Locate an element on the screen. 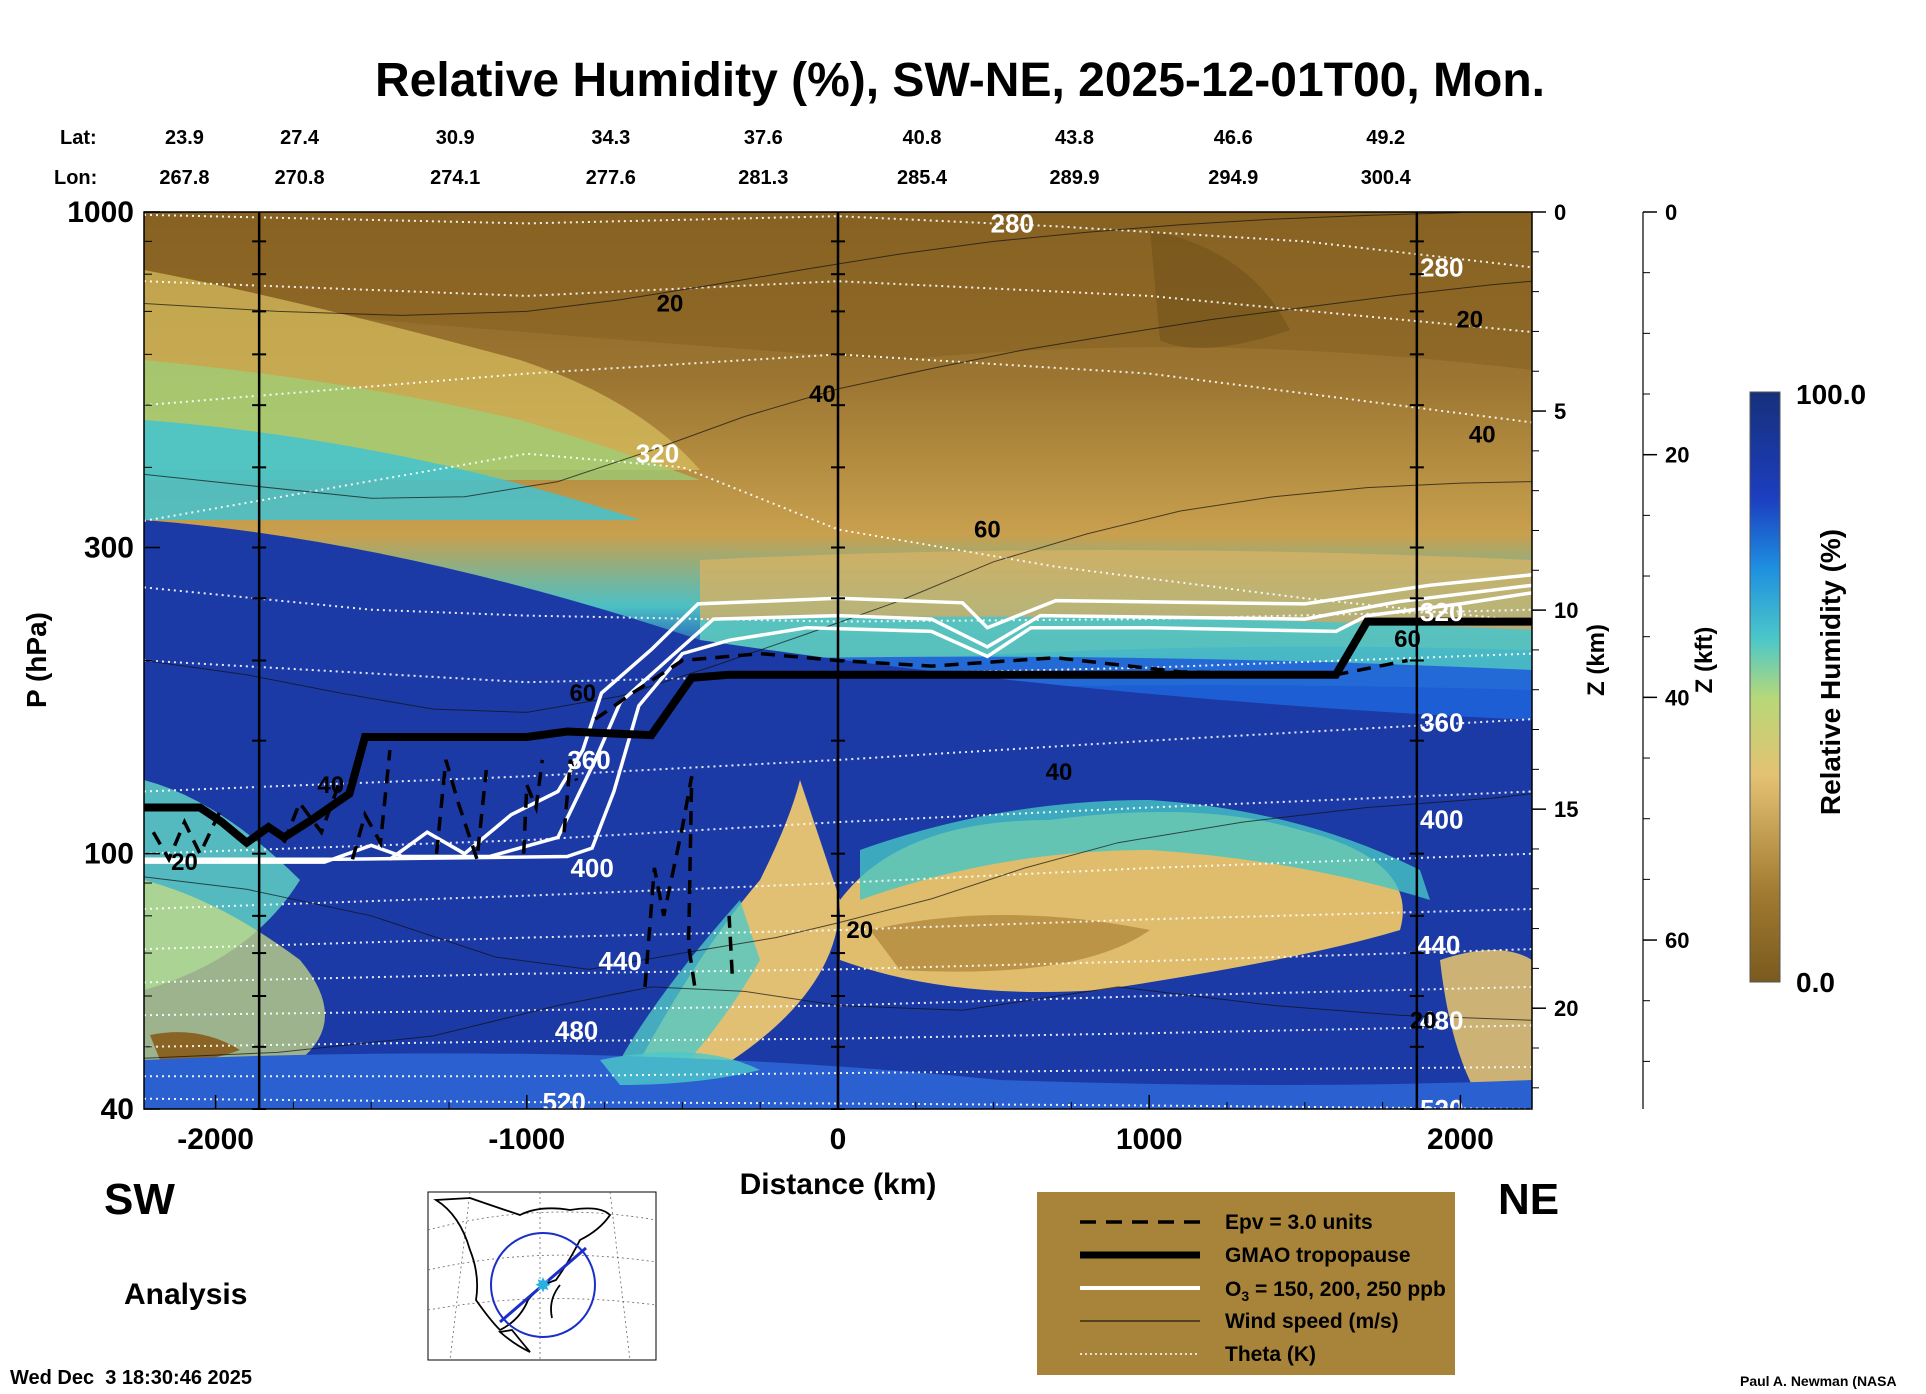 The image size is (1926, 1394). x-tick-label: 1000 is located at coordinates (1149, 1139).